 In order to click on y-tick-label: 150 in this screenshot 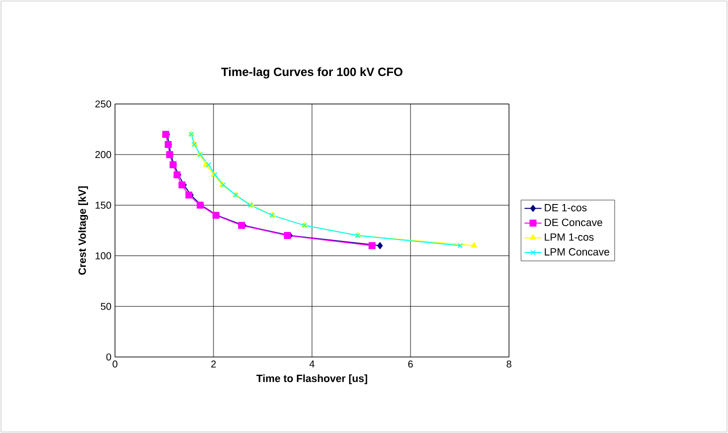, I will do `click(104, 205)`.